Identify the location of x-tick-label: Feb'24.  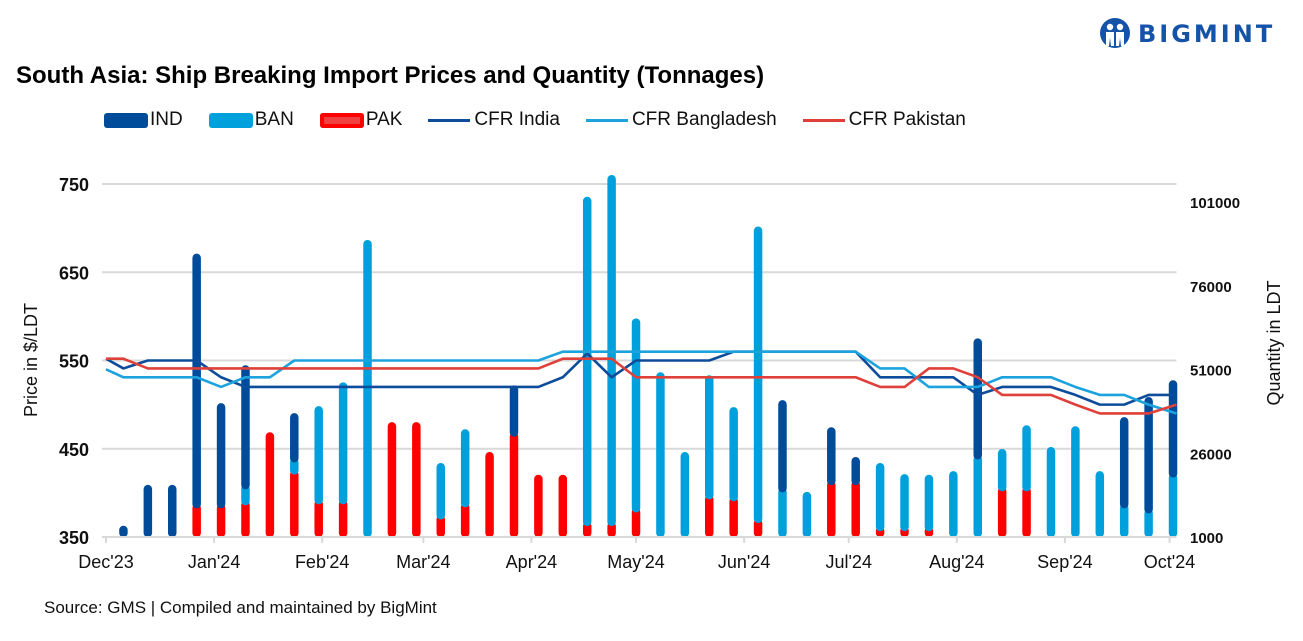
(322, 562).